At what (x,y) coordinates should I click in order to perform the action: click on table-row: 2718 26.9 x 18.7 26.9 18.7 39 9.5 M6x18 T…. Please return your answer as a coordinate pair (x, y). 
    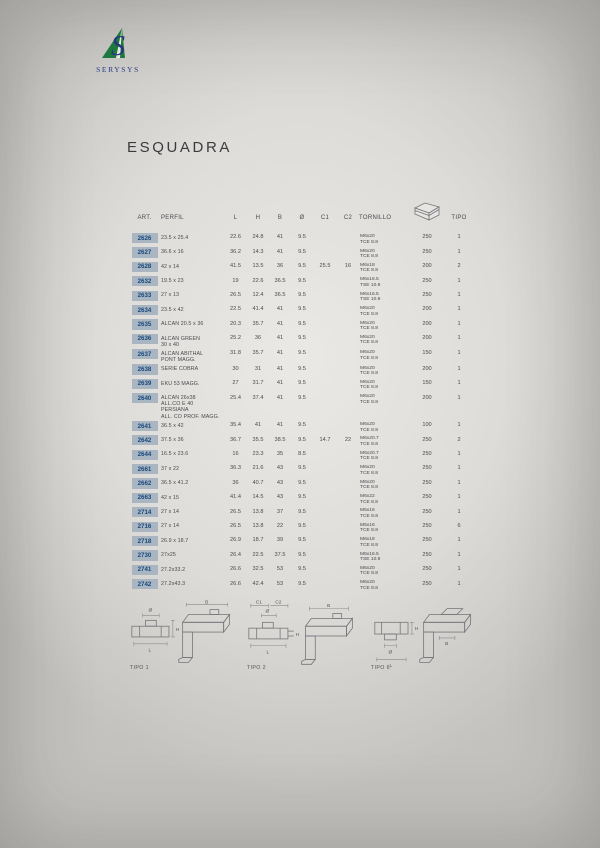
    Looking at the image, I should click on (303, 542).